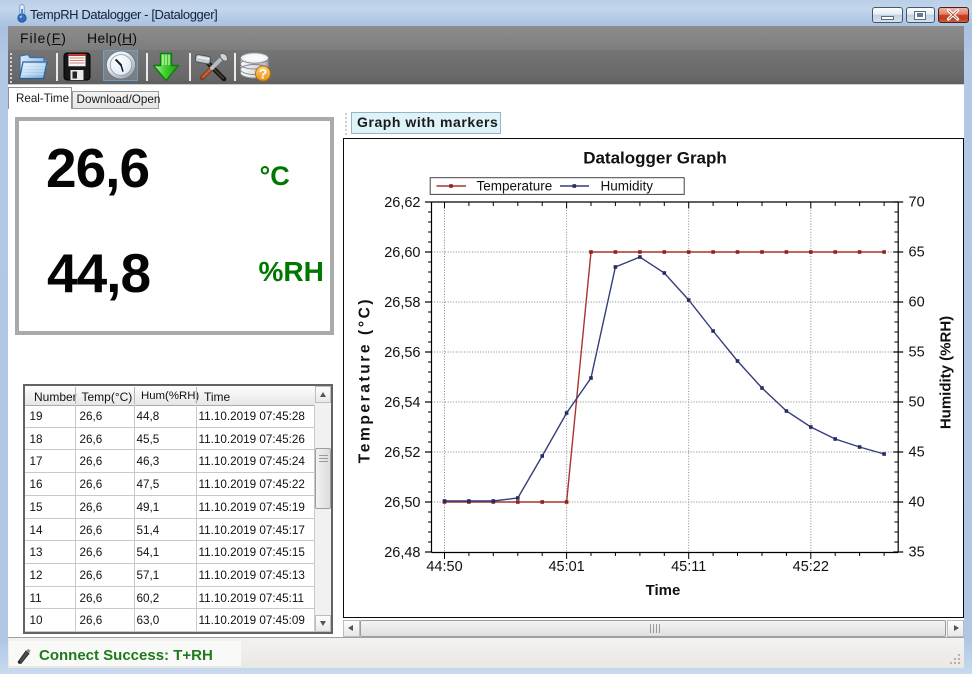 This screenshot has width=972, height=674. Describe the element at coordinates (402, 403) in the screenshot. I see `svg-text: 26,54` at that location.